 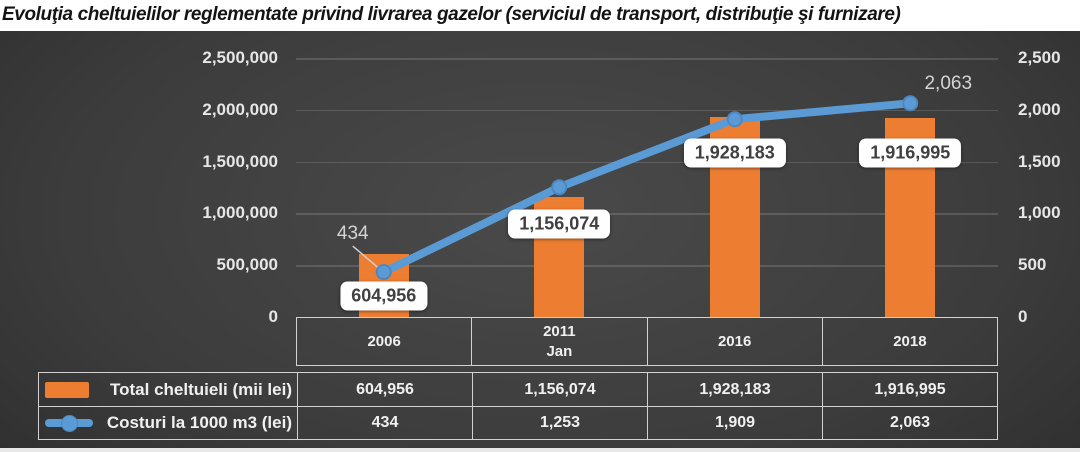 I want to click on table-value-cell: 1,916,995, so click(x=909, y=389).